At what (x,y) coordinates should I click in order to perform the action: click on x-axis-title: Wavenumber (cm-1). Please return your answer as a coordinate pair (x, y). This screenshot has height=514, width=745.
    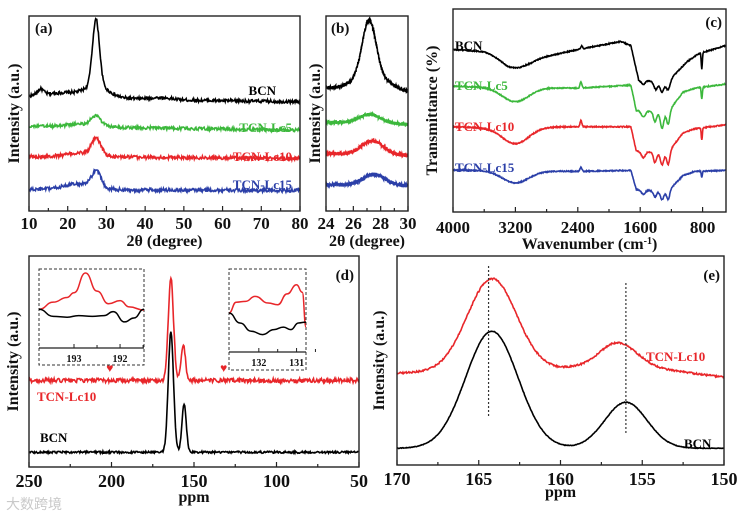
    Looking at the image, I should click on (590, 245).